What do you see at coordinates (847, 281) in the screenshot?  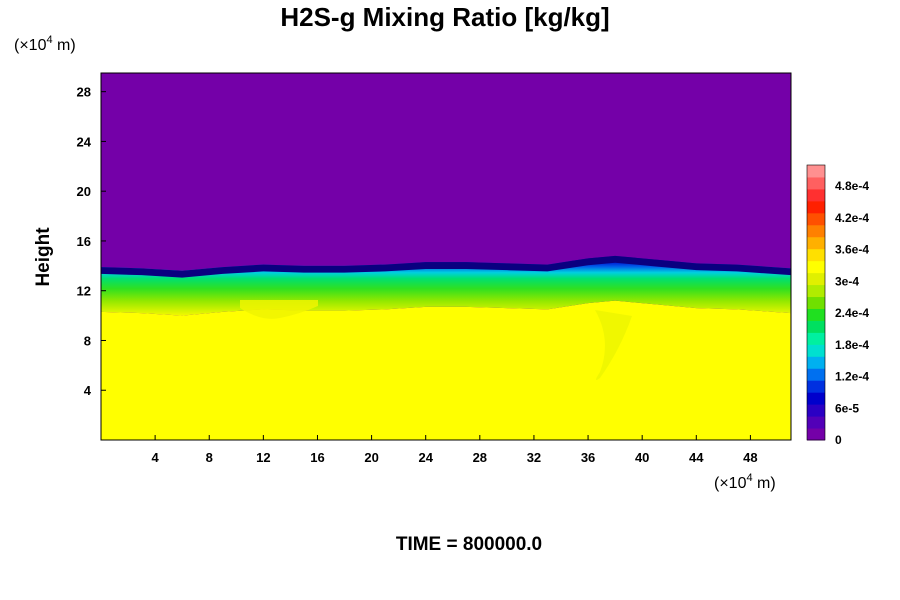 I see `colorbar-tick-label: 3e-4` at bounding box center [847, 281].